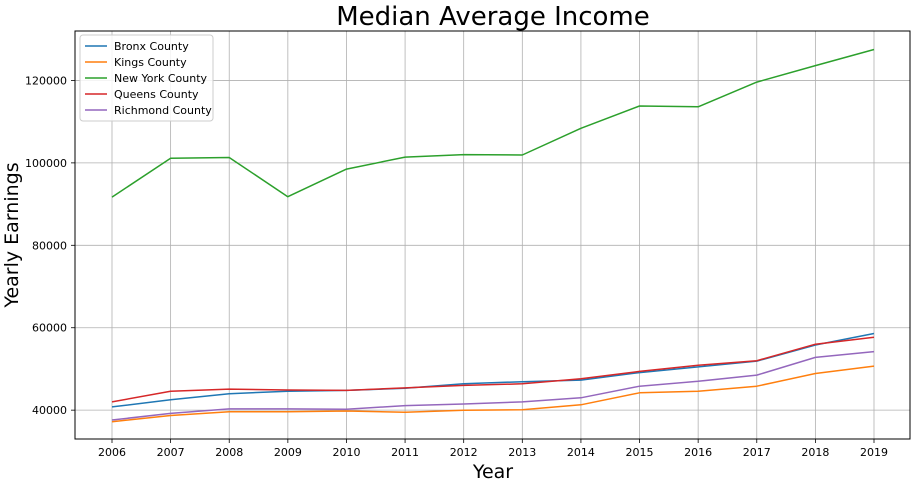  Describe the element at coordinates (522, 452) in the screenshot. I see `x-tick-label: 2013` at that location.